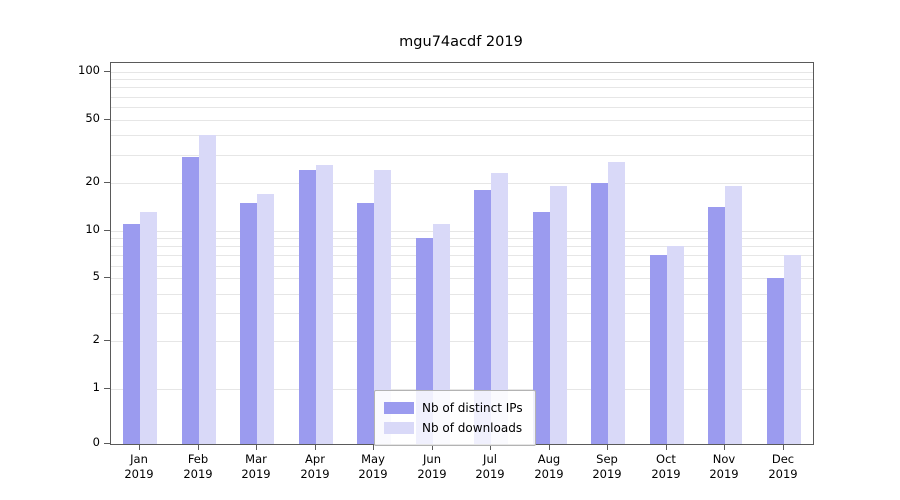  I want to click on x-tick-label: Dec 2019, so click(783, 466).